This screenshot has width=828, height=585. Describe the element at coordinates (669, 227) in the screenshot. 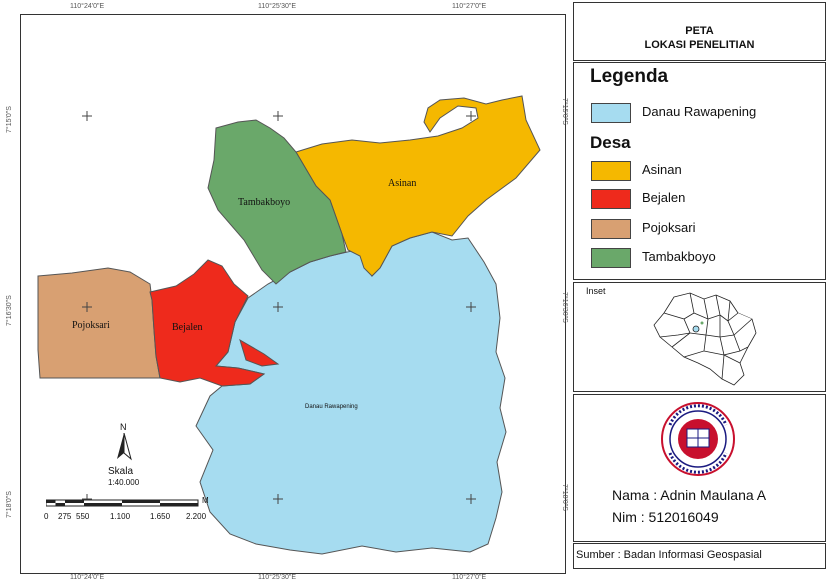

I see `legend-label-pojoksari: Pojoksari` at that location.